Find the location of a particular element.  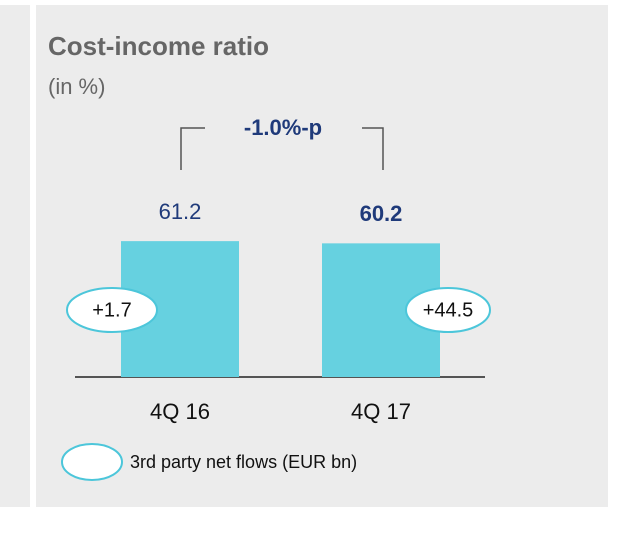

legend-label: 3rd party net flows (EUR bn) is located at coordinates (243, 462).